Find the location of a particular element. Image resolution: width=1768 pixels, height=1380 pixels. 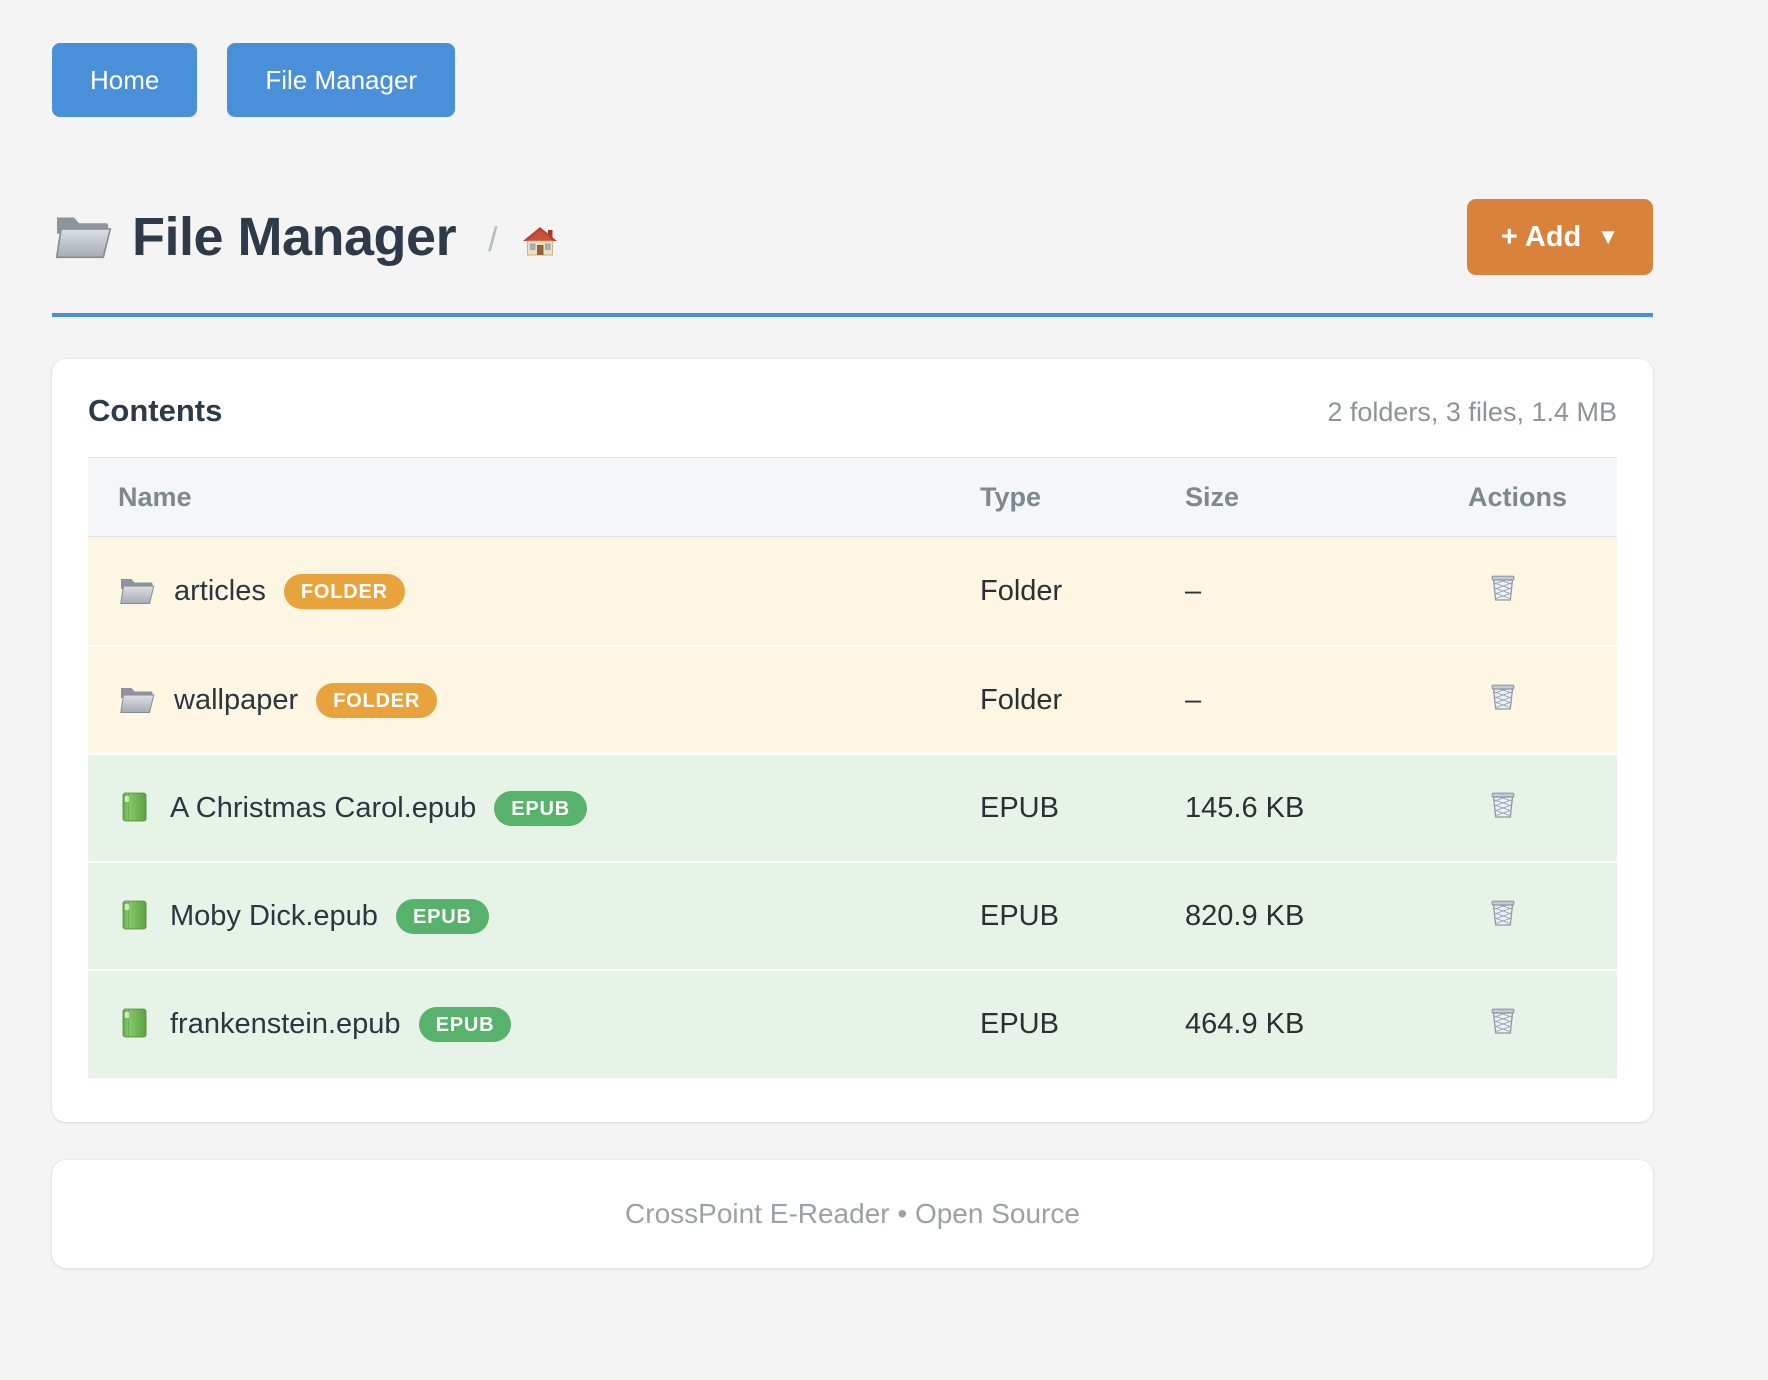

table-row: frankenstein.epub EPUB EPUB 464.9 KB is located at coordinates (852, 1023).